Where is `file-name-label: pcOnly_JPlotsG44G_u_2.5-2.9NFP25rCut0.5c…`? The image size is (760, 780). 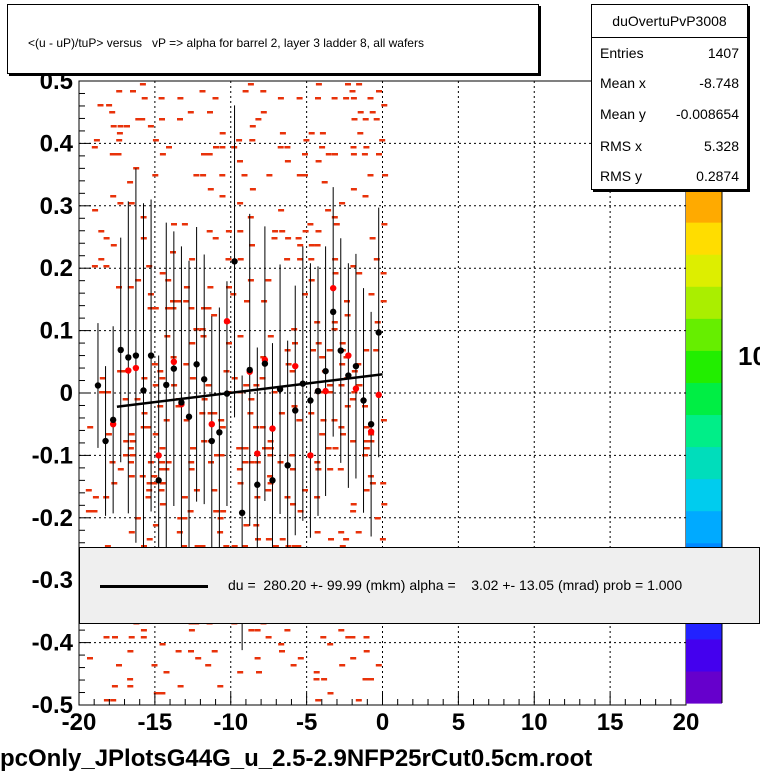 file-name-label: pcOnly_JPlotsG44G_u_2.5-2.9NFP25rCut0.5c… is located at coordinates (296, 758).